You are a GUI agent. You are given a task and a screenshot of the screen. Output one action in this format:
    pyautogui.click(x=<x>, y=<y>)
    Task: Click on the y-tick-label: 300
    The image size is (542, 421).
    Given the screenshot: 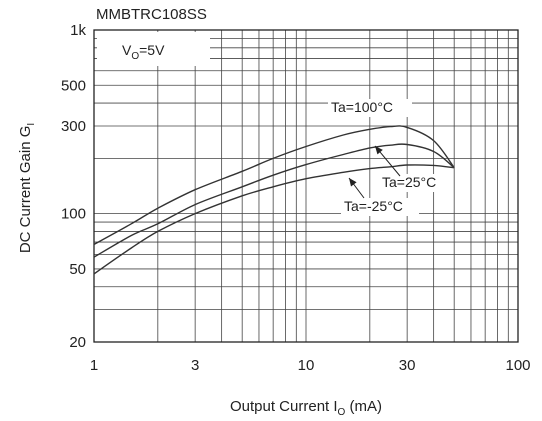 What is the action you would take?
    pyautogui.click(x=73, y=126)
    